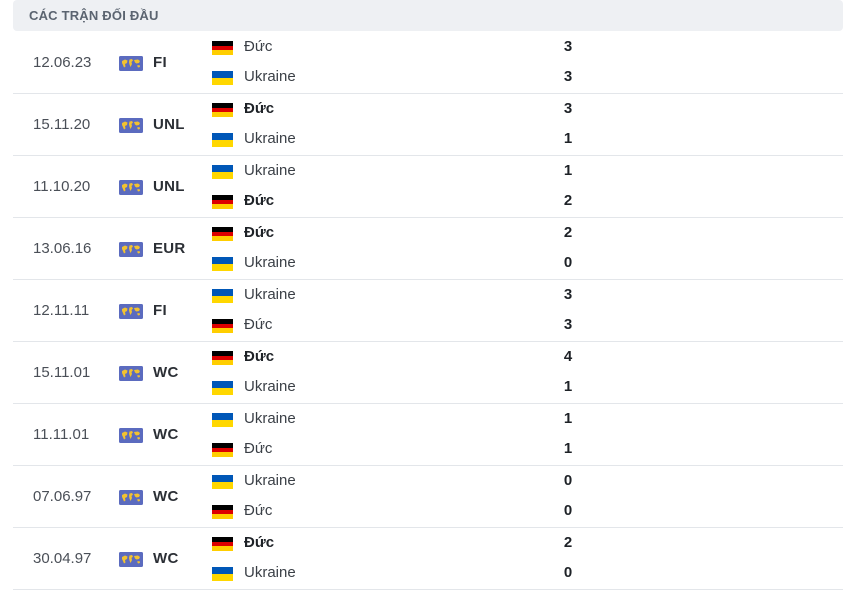 The width and height of the screenshot is (853, 590). Describe the element at coordinates (61, 434) in the screenshot. I see `match-date: 11.11.01` at that location.